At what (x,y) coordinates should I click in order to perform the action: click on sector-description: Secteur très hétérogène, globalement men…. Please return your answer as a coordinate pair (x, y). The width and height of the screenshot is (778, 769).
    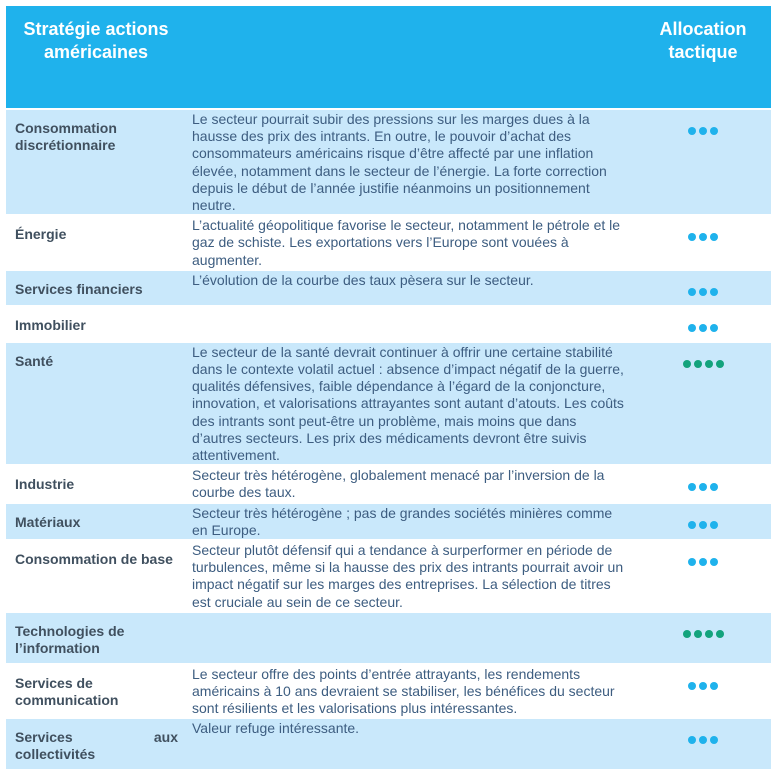
    Looking at the image, I should click on (410, 483).